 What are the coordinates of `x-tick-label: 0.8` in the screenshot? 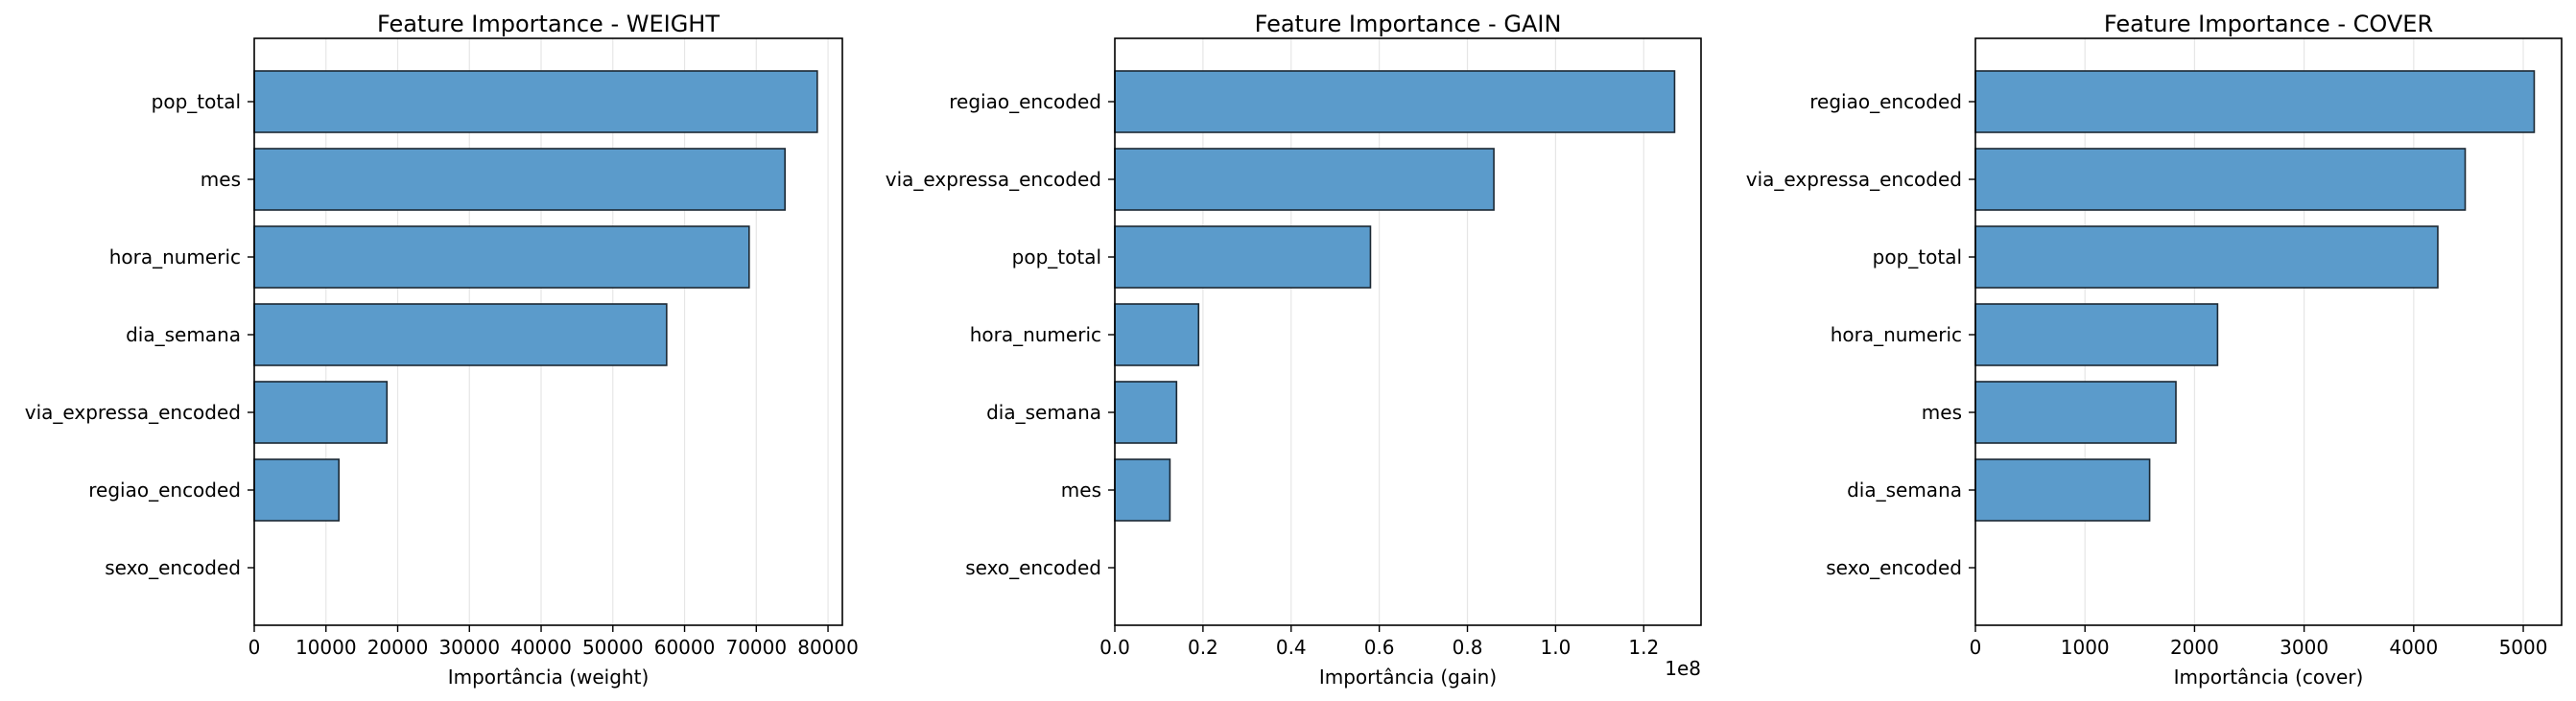 It's located at (1468, 647).